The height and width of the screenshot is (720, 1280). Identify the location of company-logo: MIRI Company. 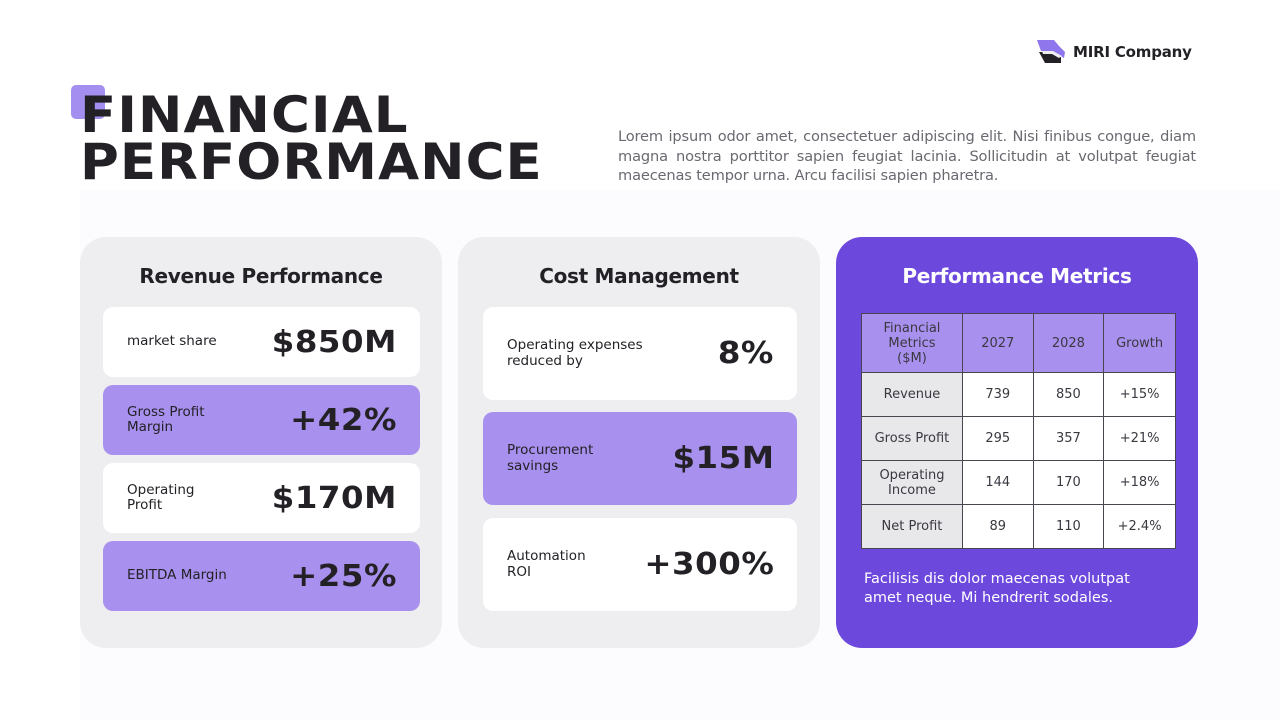
(1114, 52).